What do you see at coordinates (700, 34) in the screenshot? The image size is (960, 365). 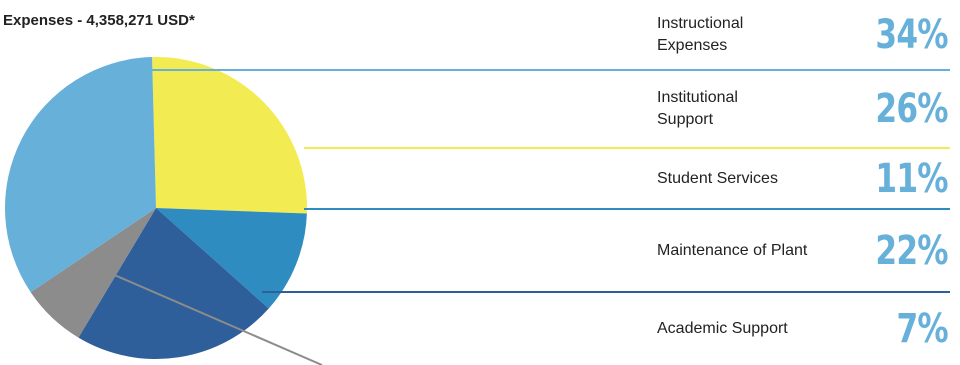 I see `legend-label-instructional-expenses: Instructional Expenses` at bounding box center [700, 34].